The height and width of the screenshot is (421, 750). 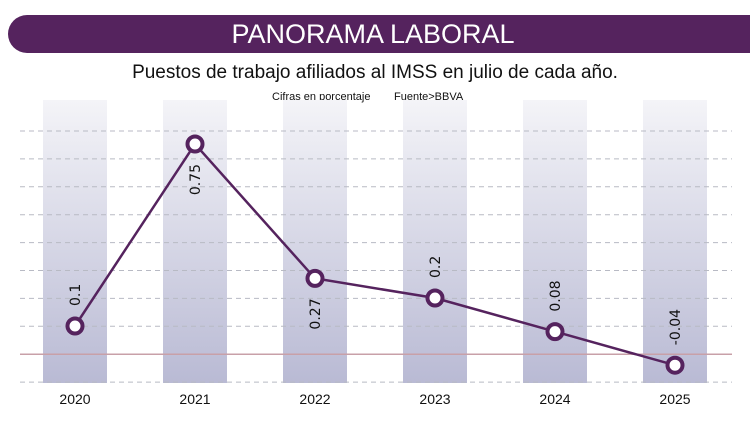 I want to click on x-tick-label: 2024, so click(x=554, y=399).